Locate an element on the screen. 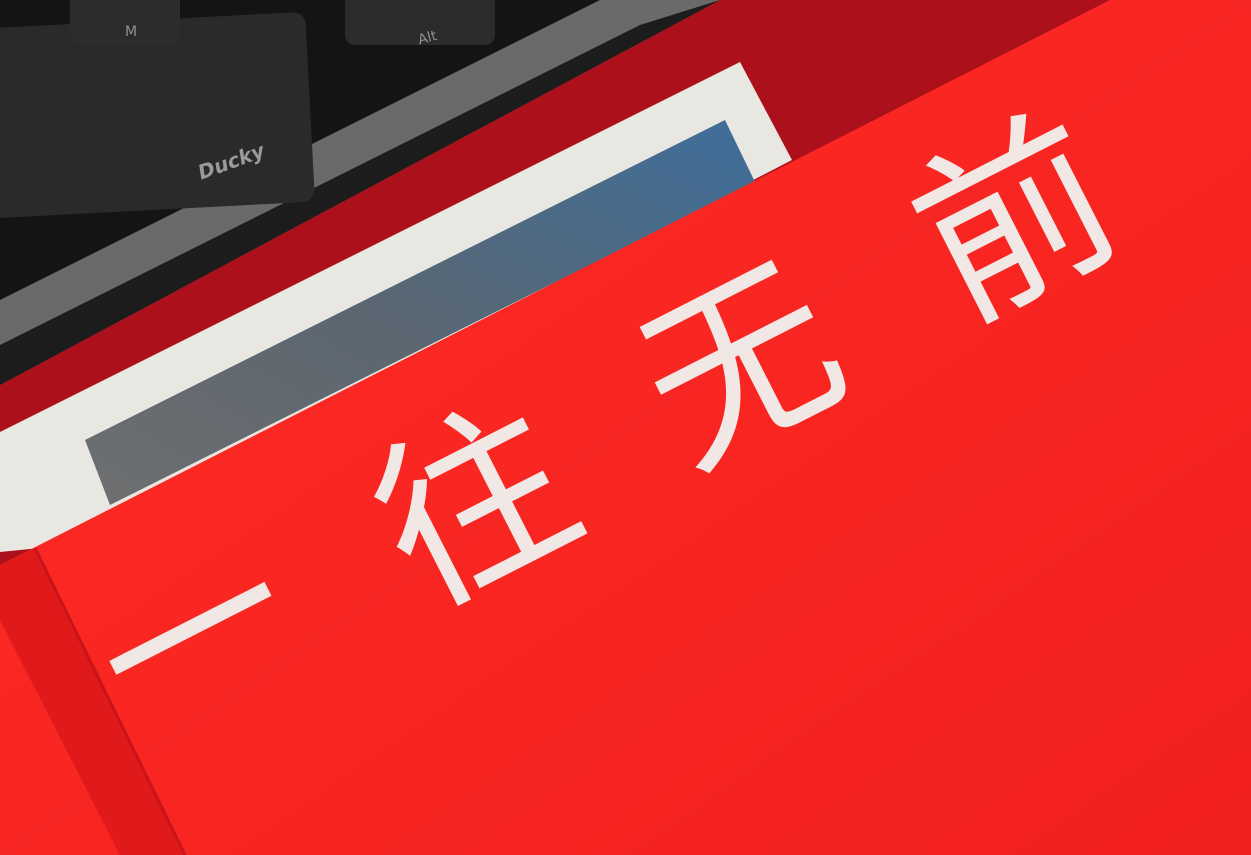  spine-fold is located at coordinates (110, 701).